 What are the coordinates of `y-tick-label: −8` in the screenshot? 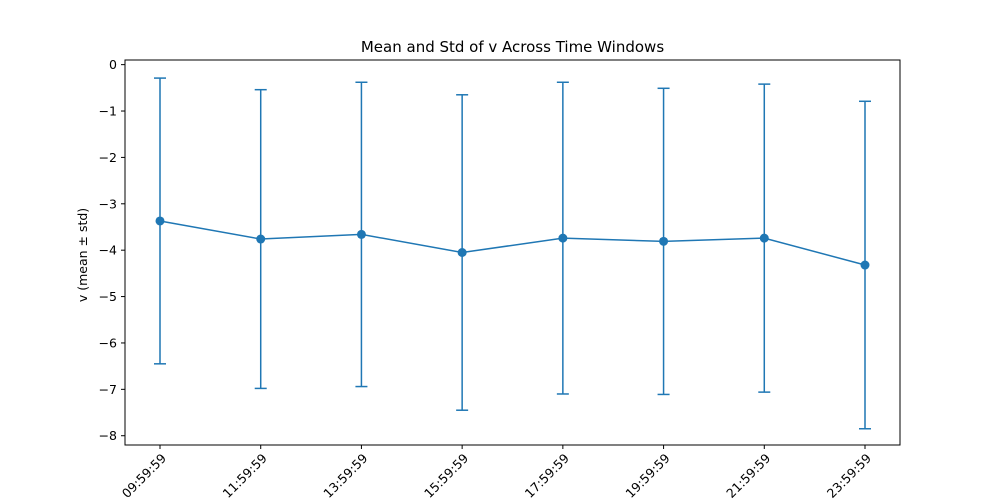 It's located at (108, 435).